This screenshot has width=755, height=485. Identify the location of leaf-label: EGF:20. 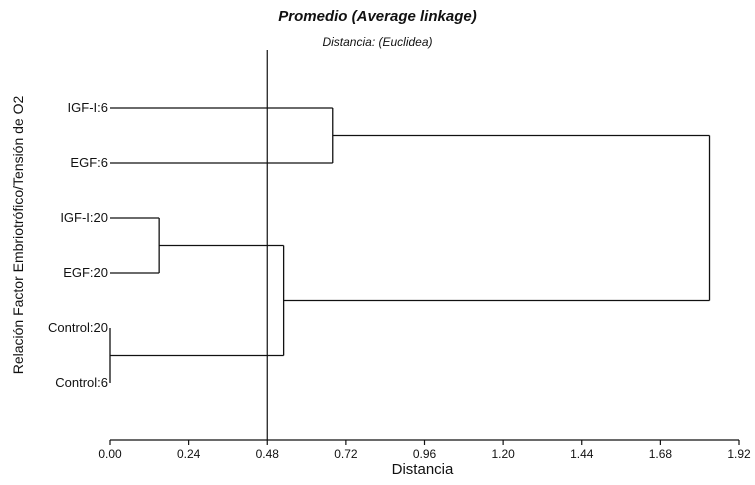
(85, 272).